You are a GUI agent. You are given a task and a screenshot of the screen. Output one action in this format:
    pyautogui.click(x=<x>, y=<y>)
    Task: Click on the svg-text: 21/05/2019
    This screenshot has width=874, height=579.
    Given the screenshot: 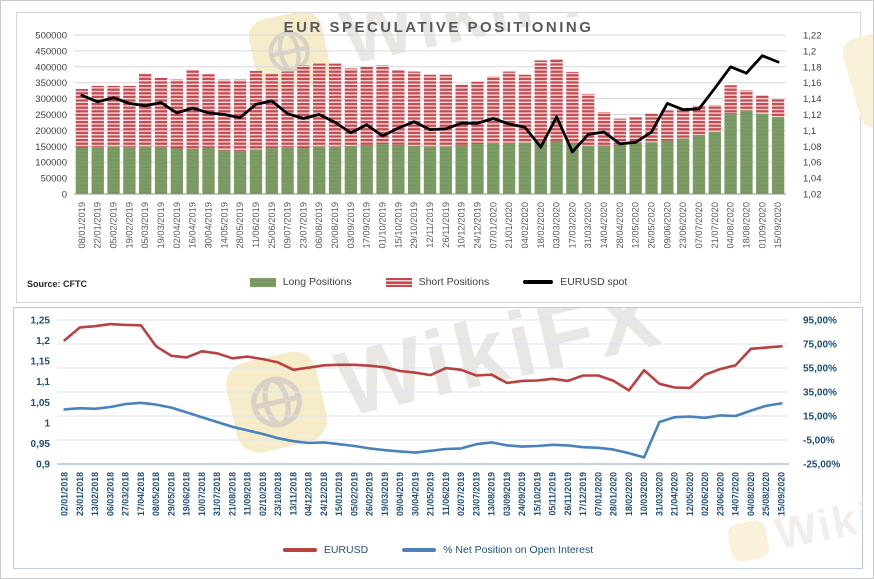 What is the action you would take?
    pyautogui.click(x=431, y=494)
    